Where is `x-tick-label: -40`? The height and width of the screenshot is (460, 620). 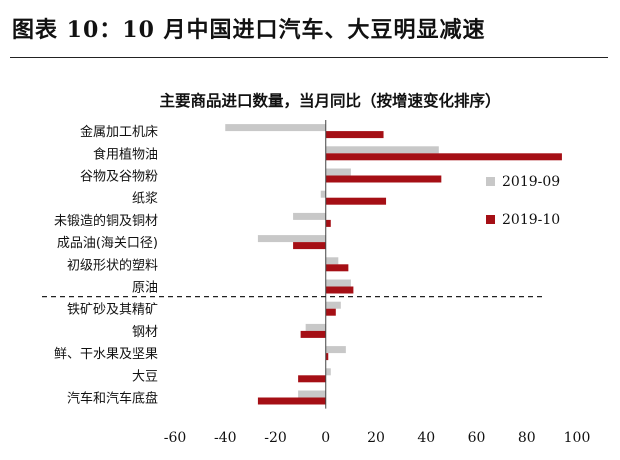 x-tick-label: -40 is located at coordinates (225, 438).